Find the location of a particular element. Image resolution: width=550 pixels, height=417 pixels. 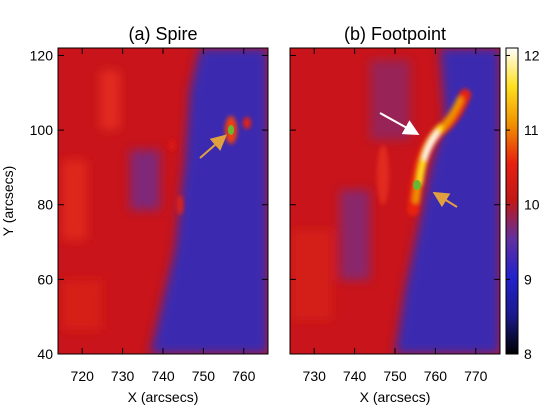

colorbar-tick-label: 9 is located at coordinates (528, 279).